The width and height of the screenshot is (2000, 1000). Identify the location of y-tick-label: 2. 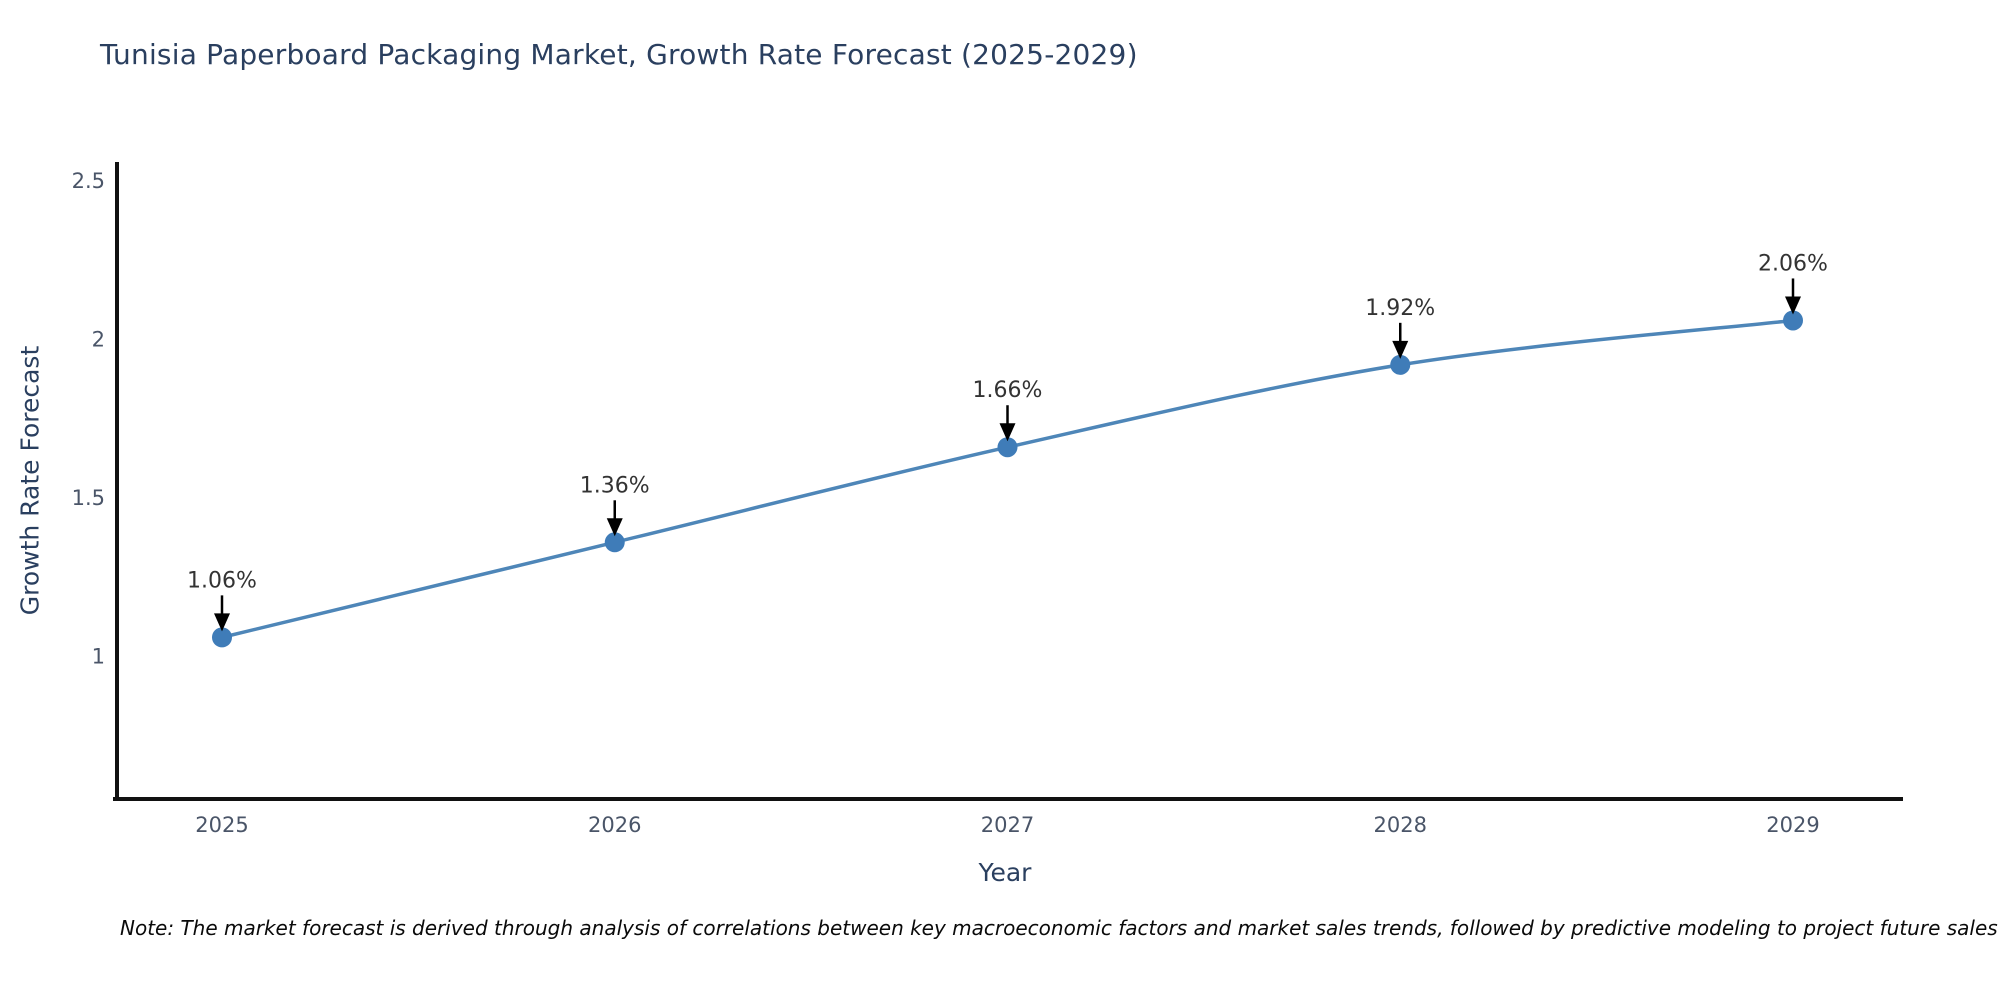
(98, 339).